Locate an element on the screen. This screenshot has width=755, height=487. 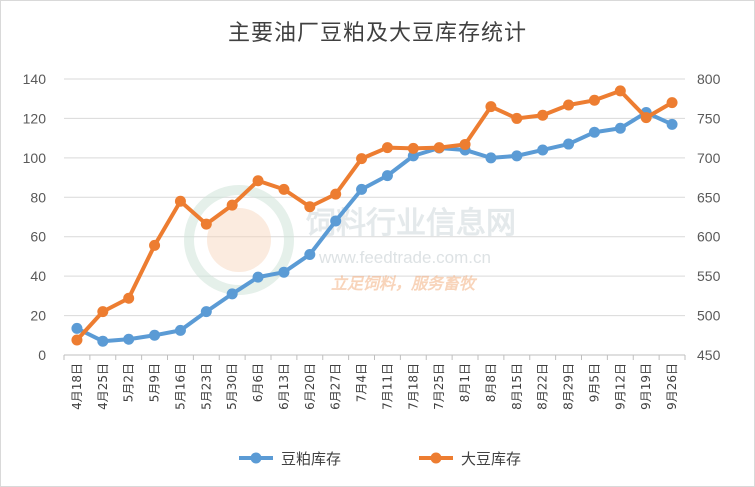
x-tick-label: 5月2日 is located at coordinates (129, 382).